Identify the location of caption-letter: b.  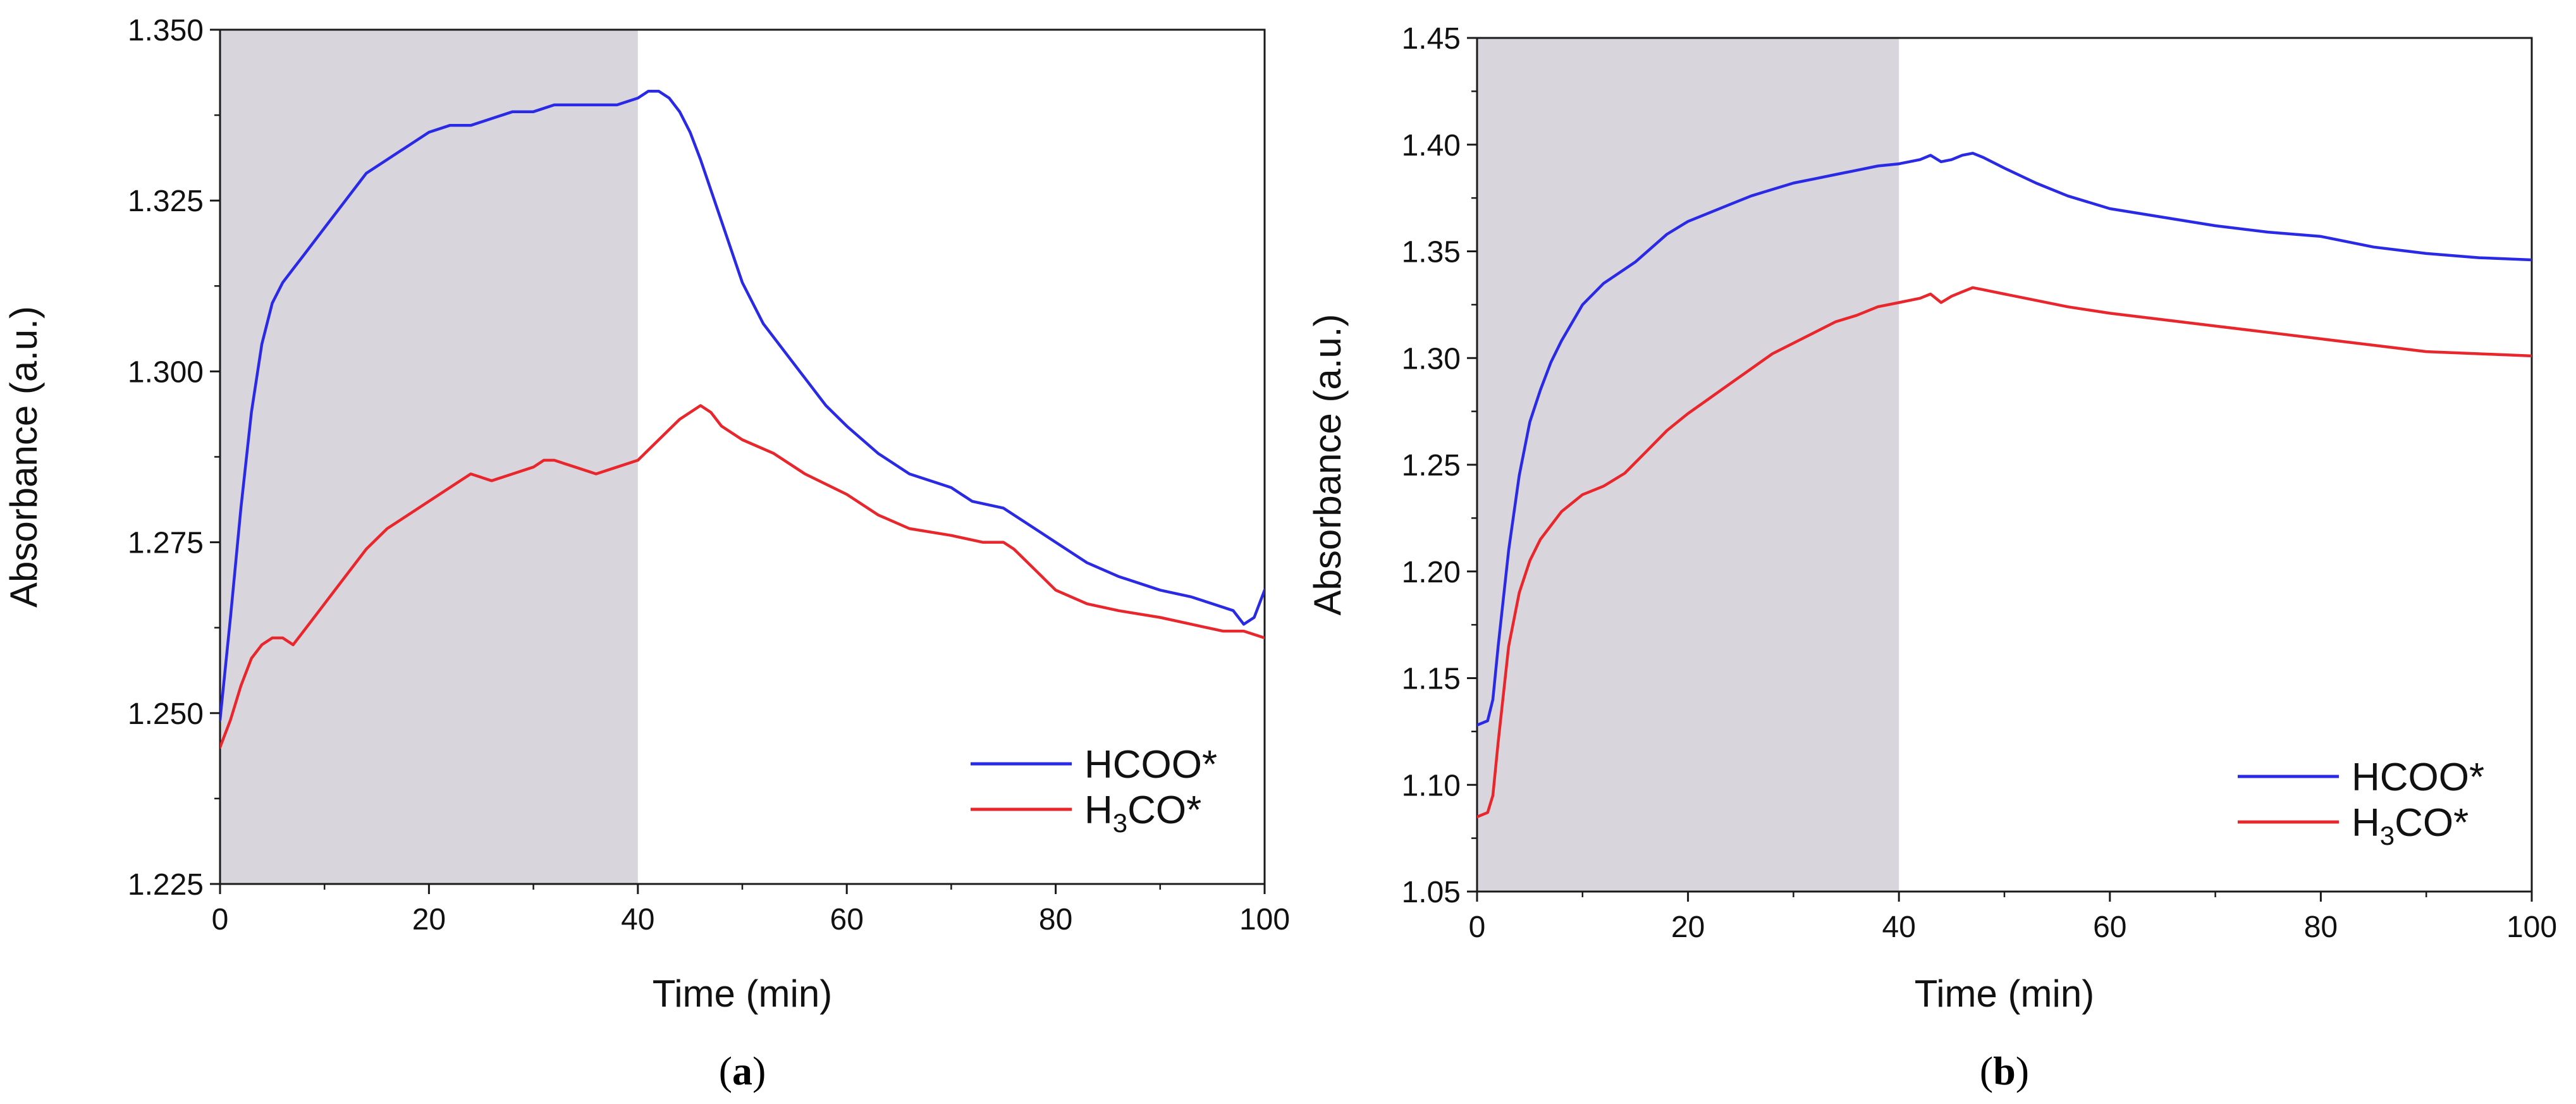
(2004, 1070).